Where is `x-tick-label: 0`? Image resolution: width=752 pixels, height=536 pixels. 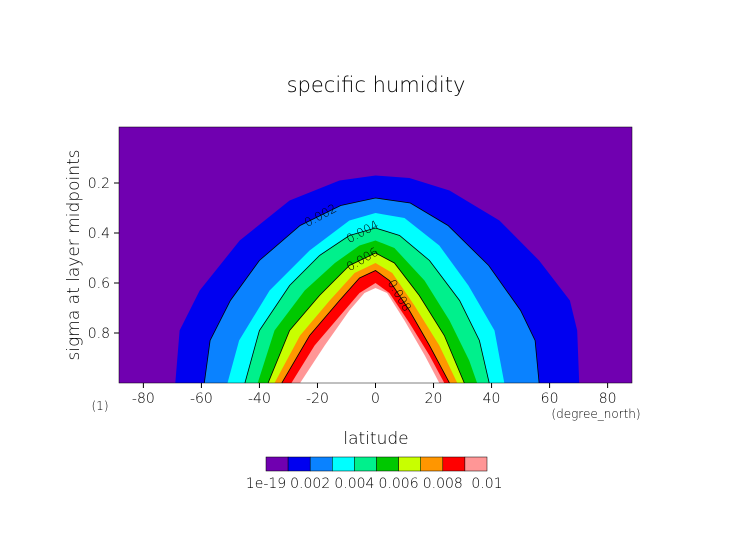 x-tick-label: 0 is located at coordinates (375, 399).